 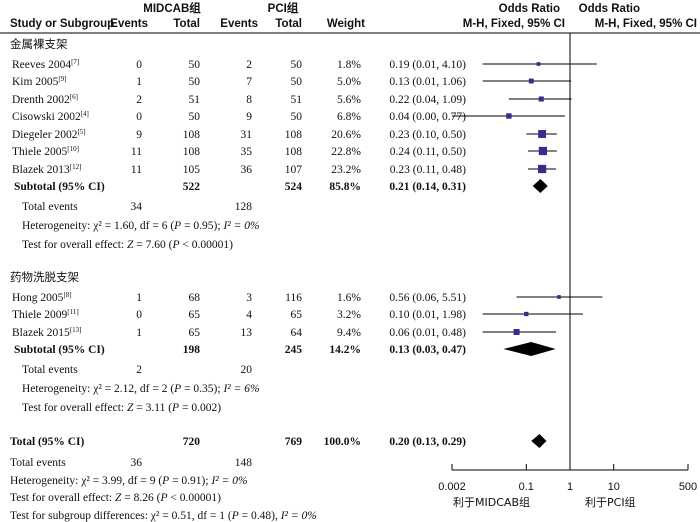 What do you see at coordinates (244, 463) in the screenshot?
I see `overall-total-events2: 148` at bounding box center [244, 463].